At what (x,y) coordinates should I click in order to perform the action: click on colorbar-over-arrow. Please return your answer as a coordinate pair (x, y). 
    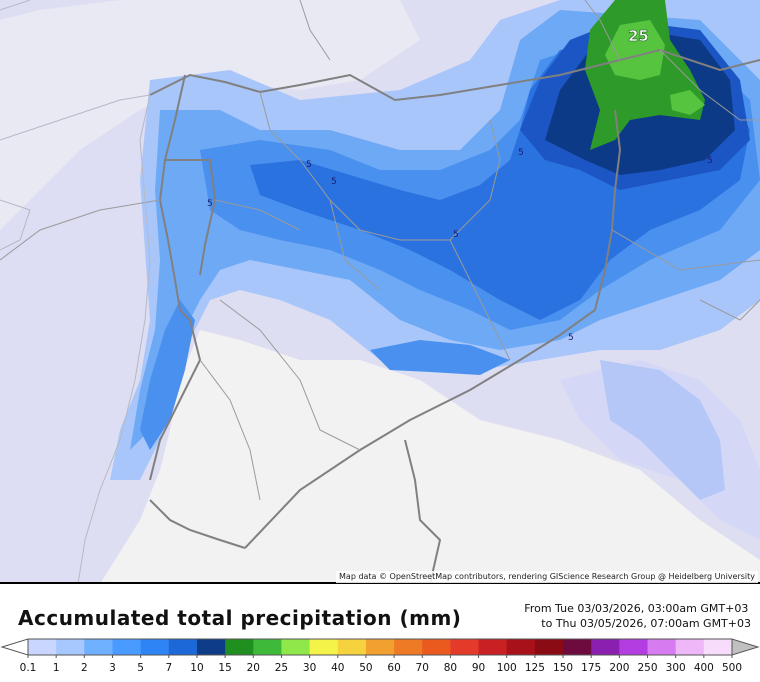
    Looking at the image, I should click on (745, 647).